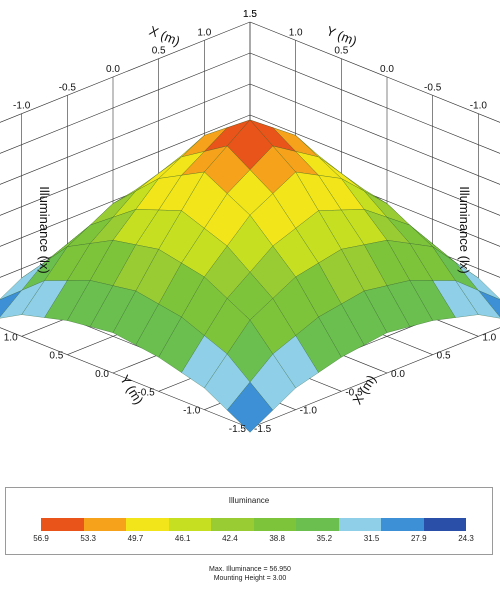 The width and height of the screenshot is (500, 595). Describe the element at coordinates (230, 538) in the screenshot. I see `legend-label: 42.4` at that location.